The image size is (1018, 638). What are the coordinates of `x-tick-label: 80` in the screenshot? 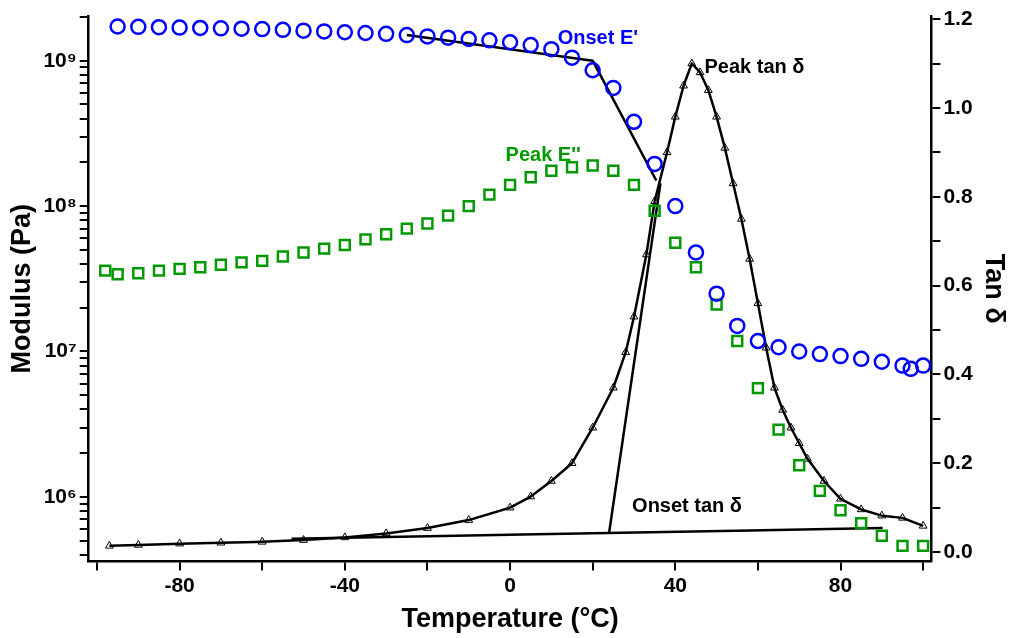 It's located at (840, 584).